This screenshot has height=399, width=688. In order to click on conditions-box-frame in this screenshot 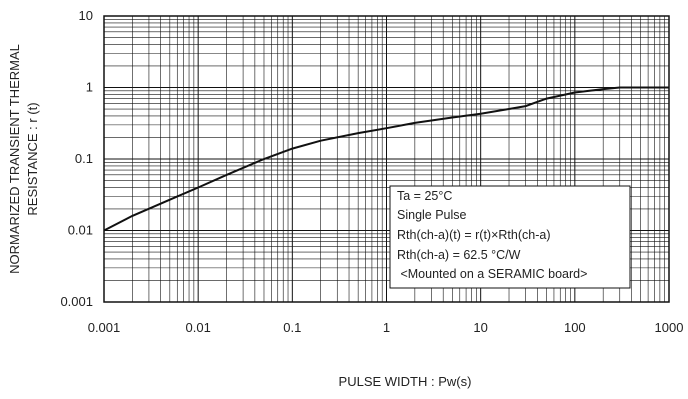, I will do `click(510, 237)`.